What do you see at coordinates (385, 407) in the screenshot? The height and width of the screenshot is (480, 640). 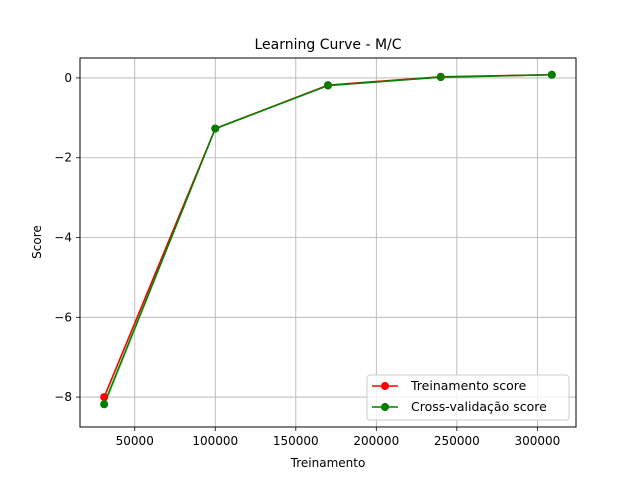 I see `legend-marker-cv` at bounding box center [385, 407].